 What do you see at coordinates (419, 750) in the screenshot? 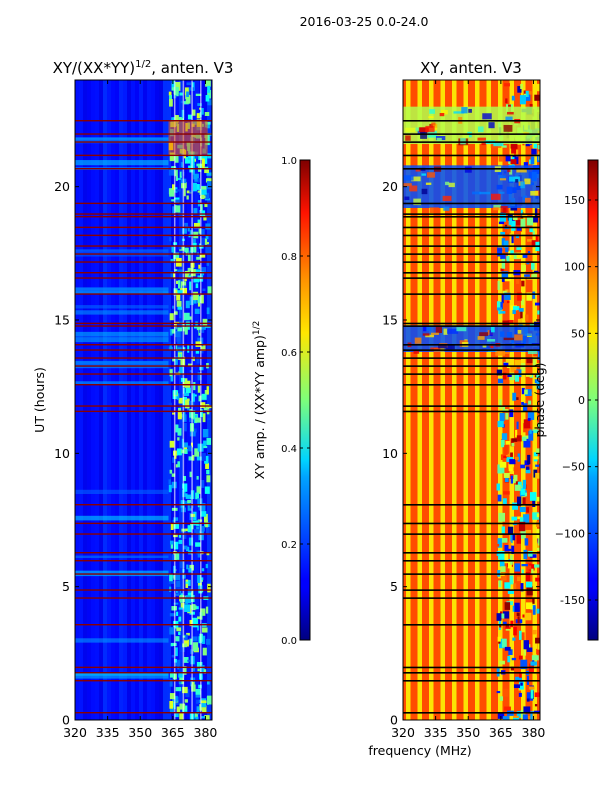
I see `right-xlabel: frequency (MHz)` at bounding box center [419, 750].